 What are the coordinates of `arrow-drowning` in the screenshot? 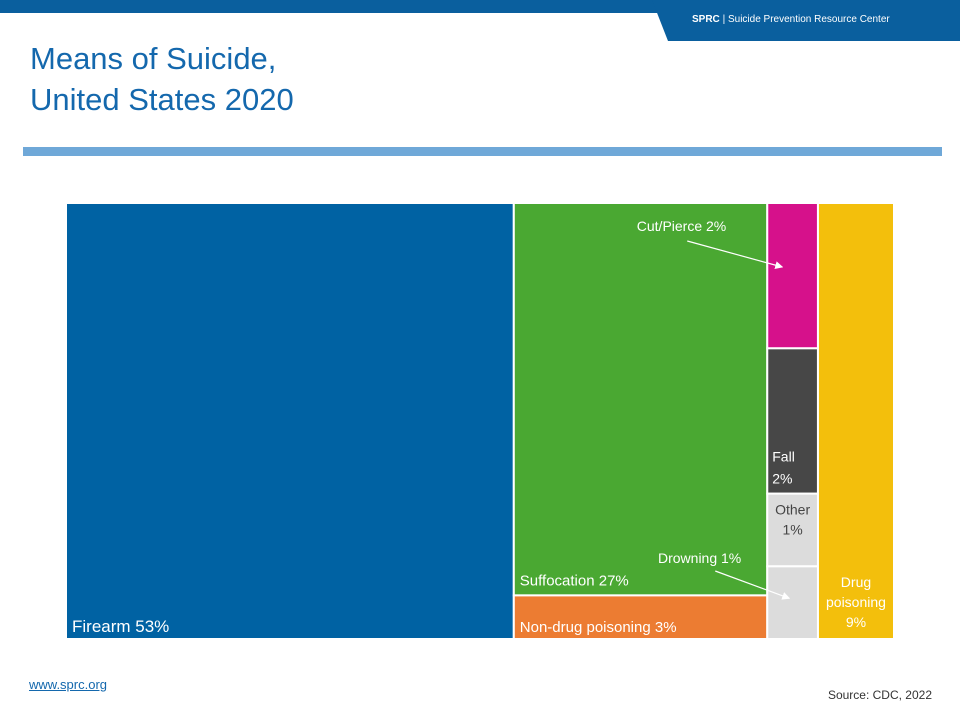 It's located at (753, 585).